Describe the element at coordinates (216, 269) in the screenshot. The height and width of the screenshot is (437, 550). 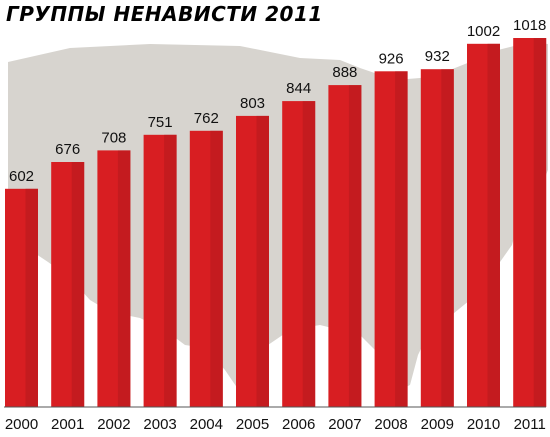
I see `bar-shade-2004` at that location.